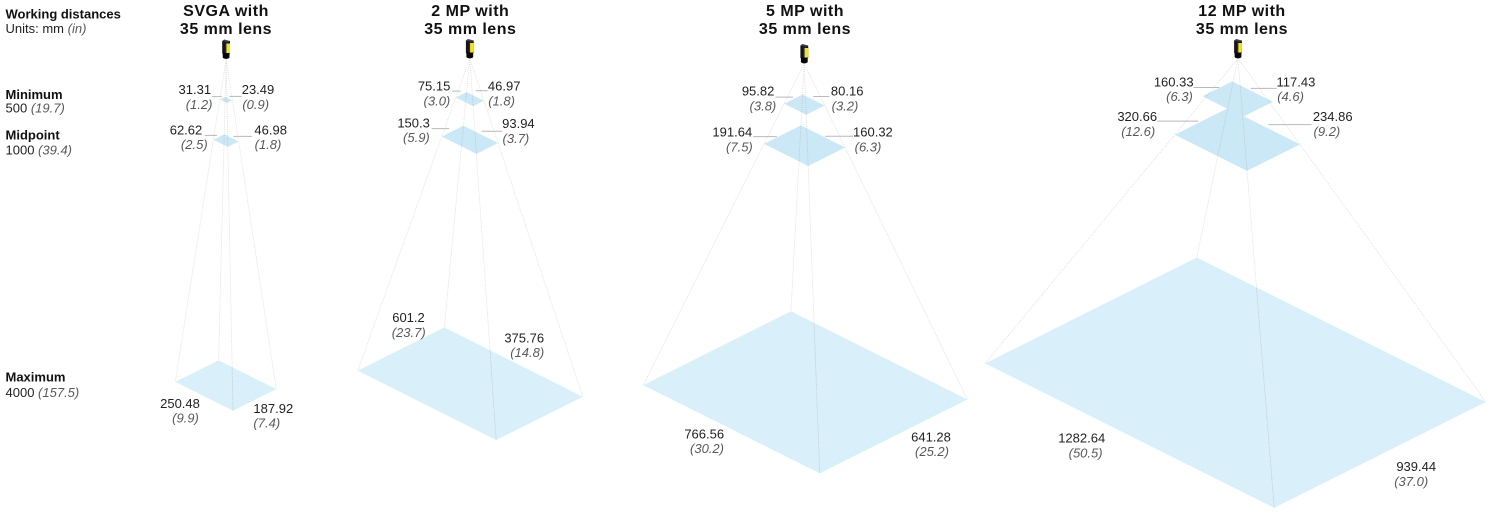 The height and width of the screenshot is (518, 1500). I want to click on svg-text: (3.8), so click(763, 106).